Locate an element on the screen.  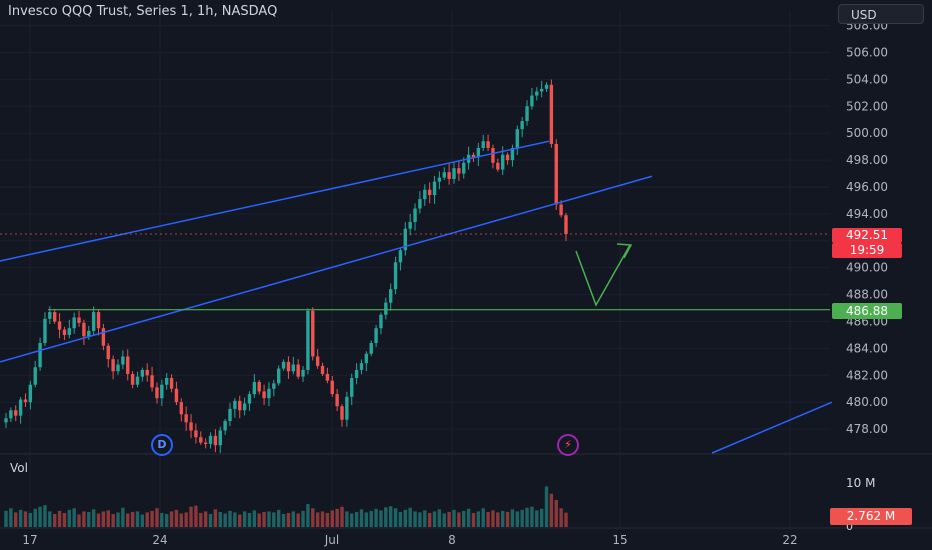
price-tick-label: 490.00 is located at coordinates (867, 268).